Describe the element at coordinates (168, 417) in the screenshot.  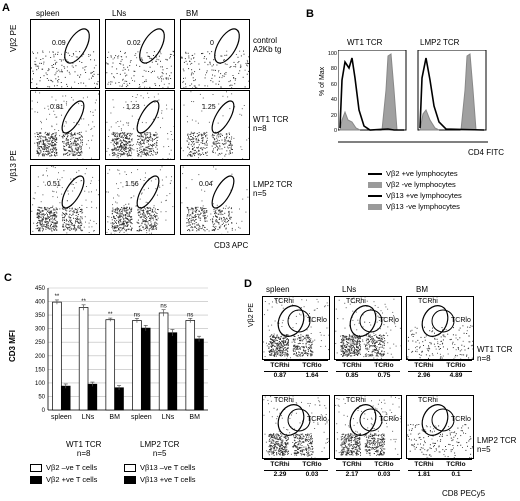
I see `x-tick-label: LNs` at that location.